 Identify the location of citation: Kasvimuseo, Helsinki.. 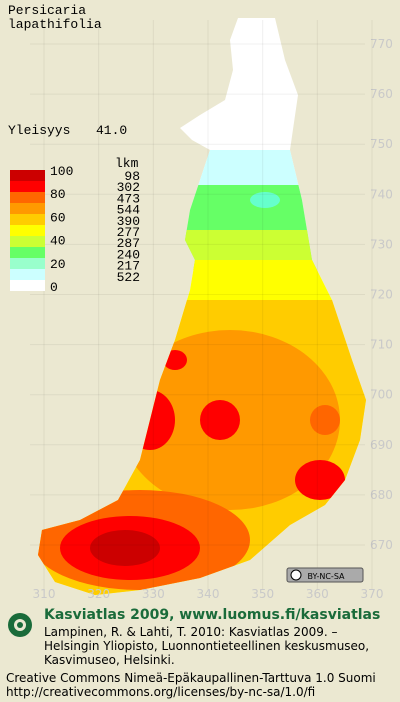
(109, 660).